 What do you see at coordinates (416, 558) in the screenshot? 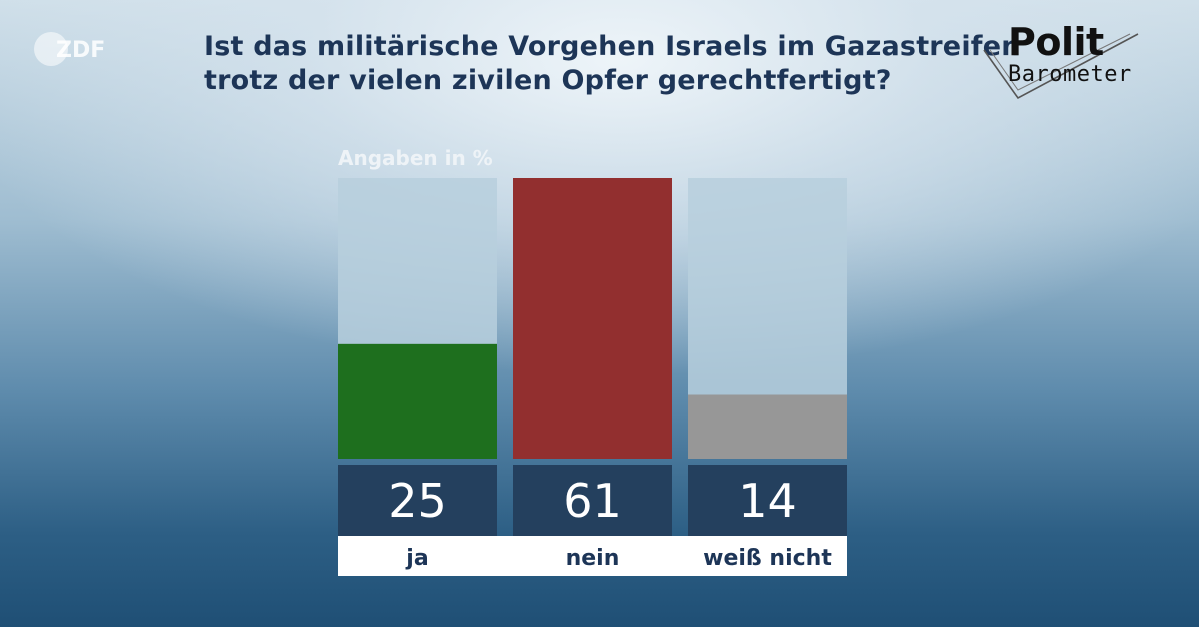
I see `category-label-ja: ja` at bounding box center [416, 558].